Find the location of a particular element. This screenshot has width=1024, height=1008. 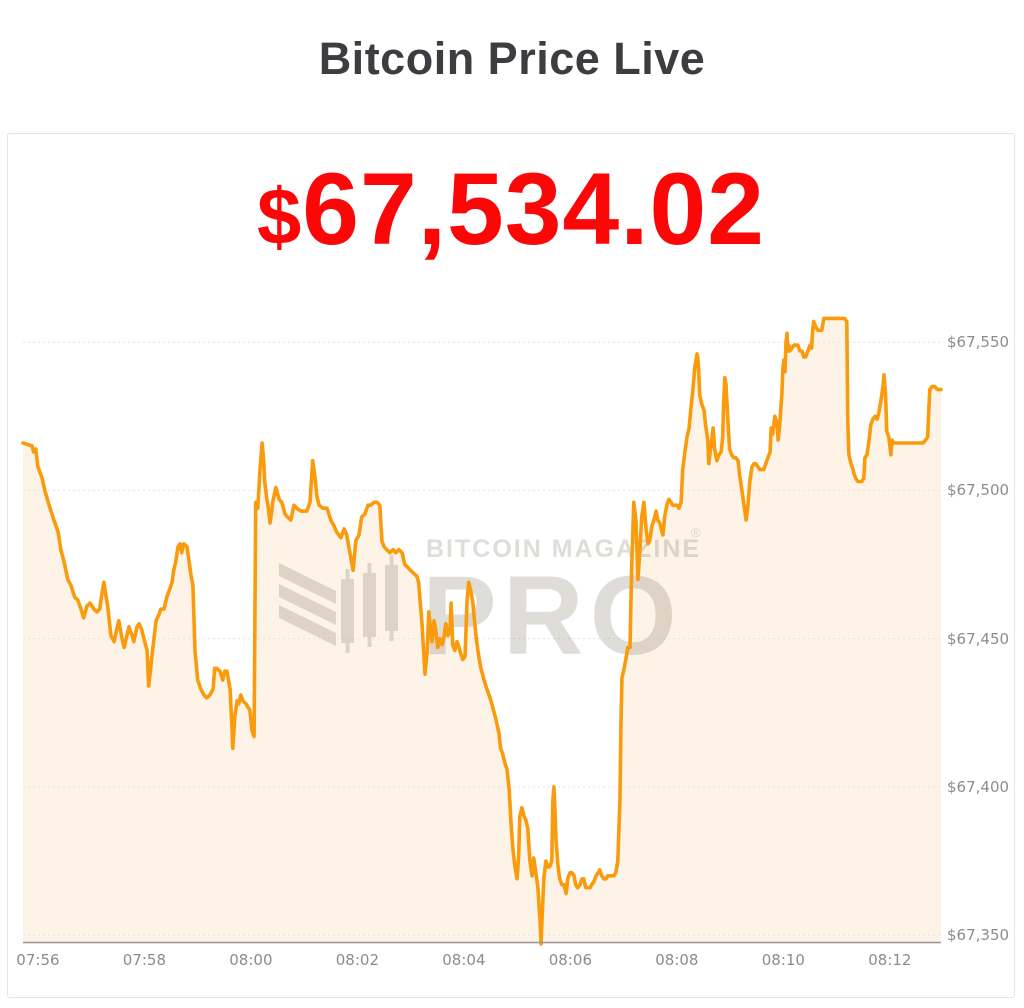

x-axis-tick-label: 08:02 is located at coordinates (357, 960).